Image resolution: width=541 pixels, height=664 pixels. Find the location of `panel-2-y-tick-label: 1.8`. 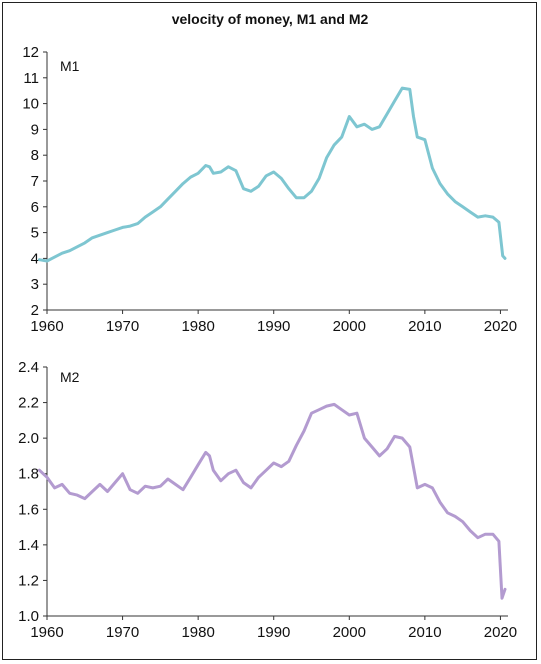

panel-2-y-tick-label: 1.8 is located at coordinates (28, 474).